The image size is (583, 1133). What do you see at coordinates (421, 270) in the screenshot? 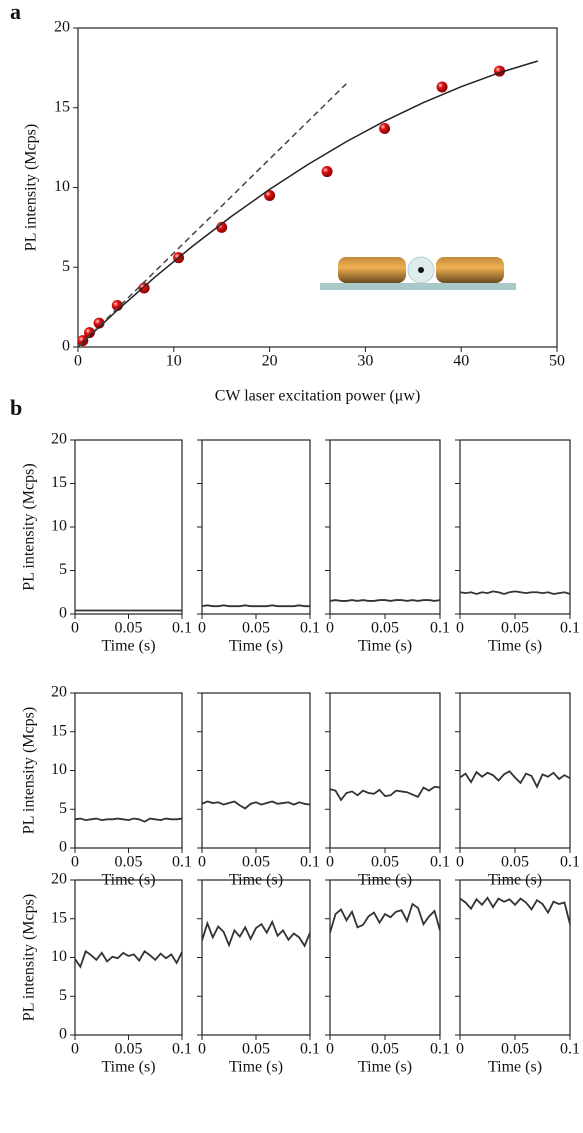
I see `quantum-dot` at bounding box center [421, 270].